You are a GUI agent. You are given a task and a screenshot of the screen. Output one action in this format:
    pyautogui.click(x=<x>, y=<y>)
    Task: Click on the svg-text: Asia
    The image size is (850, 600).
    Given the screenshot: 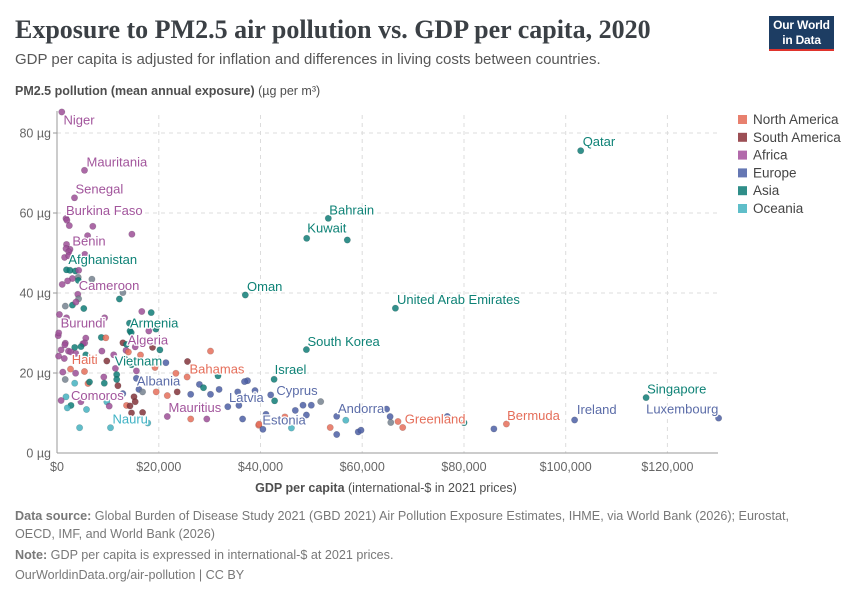 What is the action you would take?
    pyautogui.click(x=766, y=190)
    